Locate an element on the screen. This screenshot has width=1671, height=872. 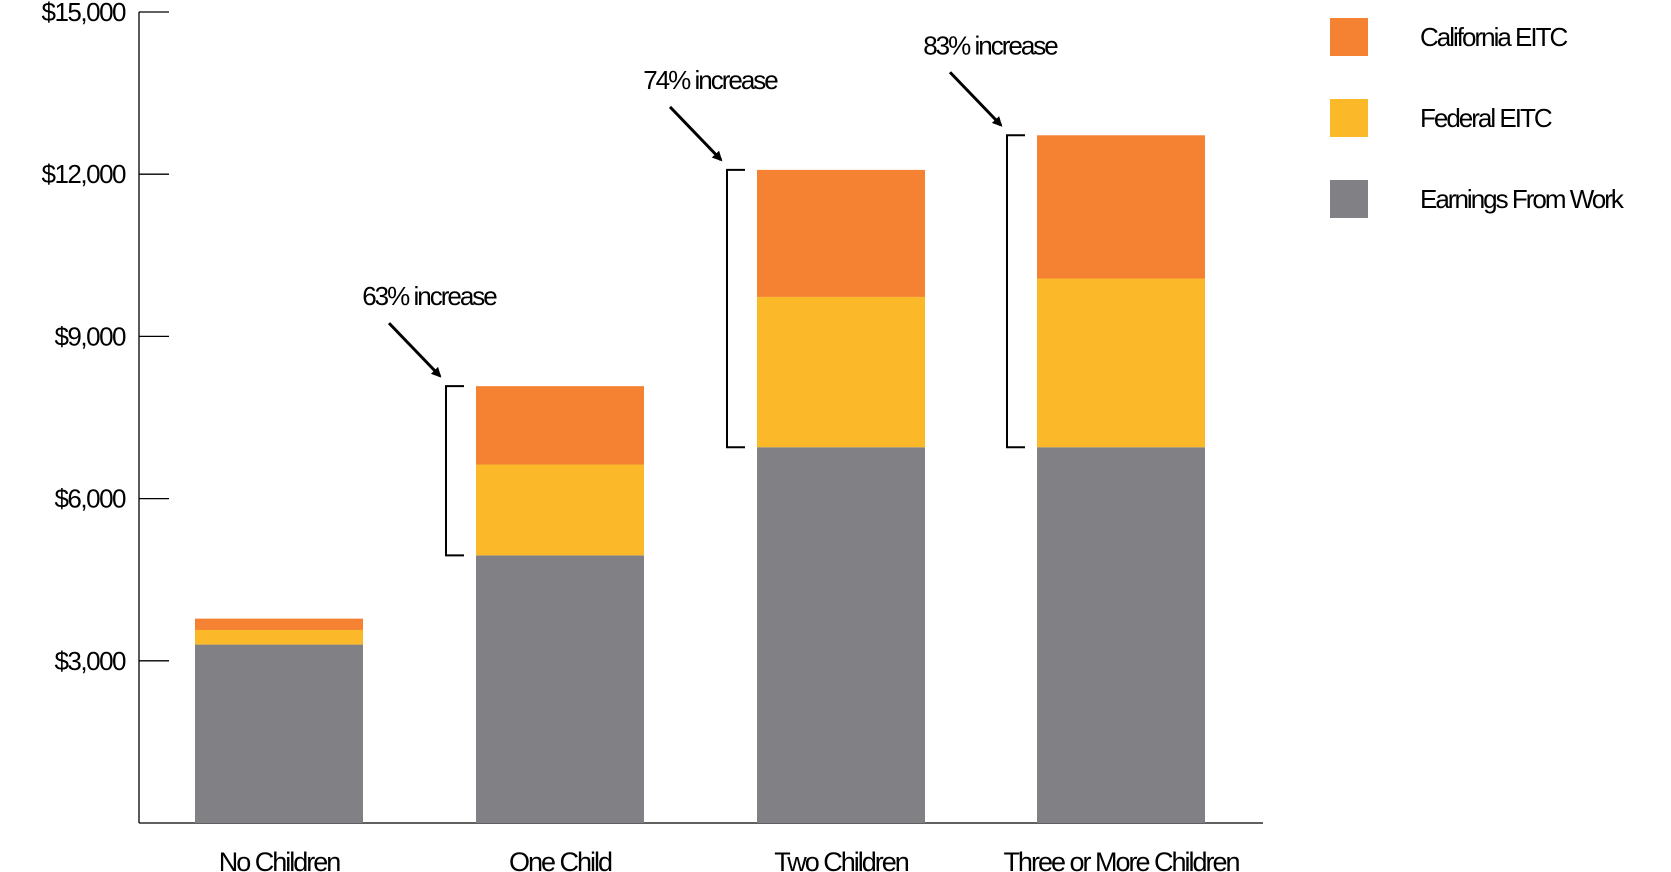
y-tick-label: $12,000 is located at coordinates (84, 174).